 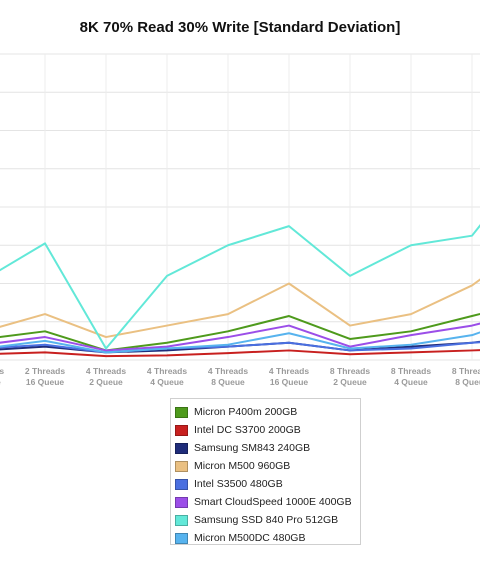 I want to click on x-tick-label: 8 Threads 2 Queue, so click(x=350, y=376).